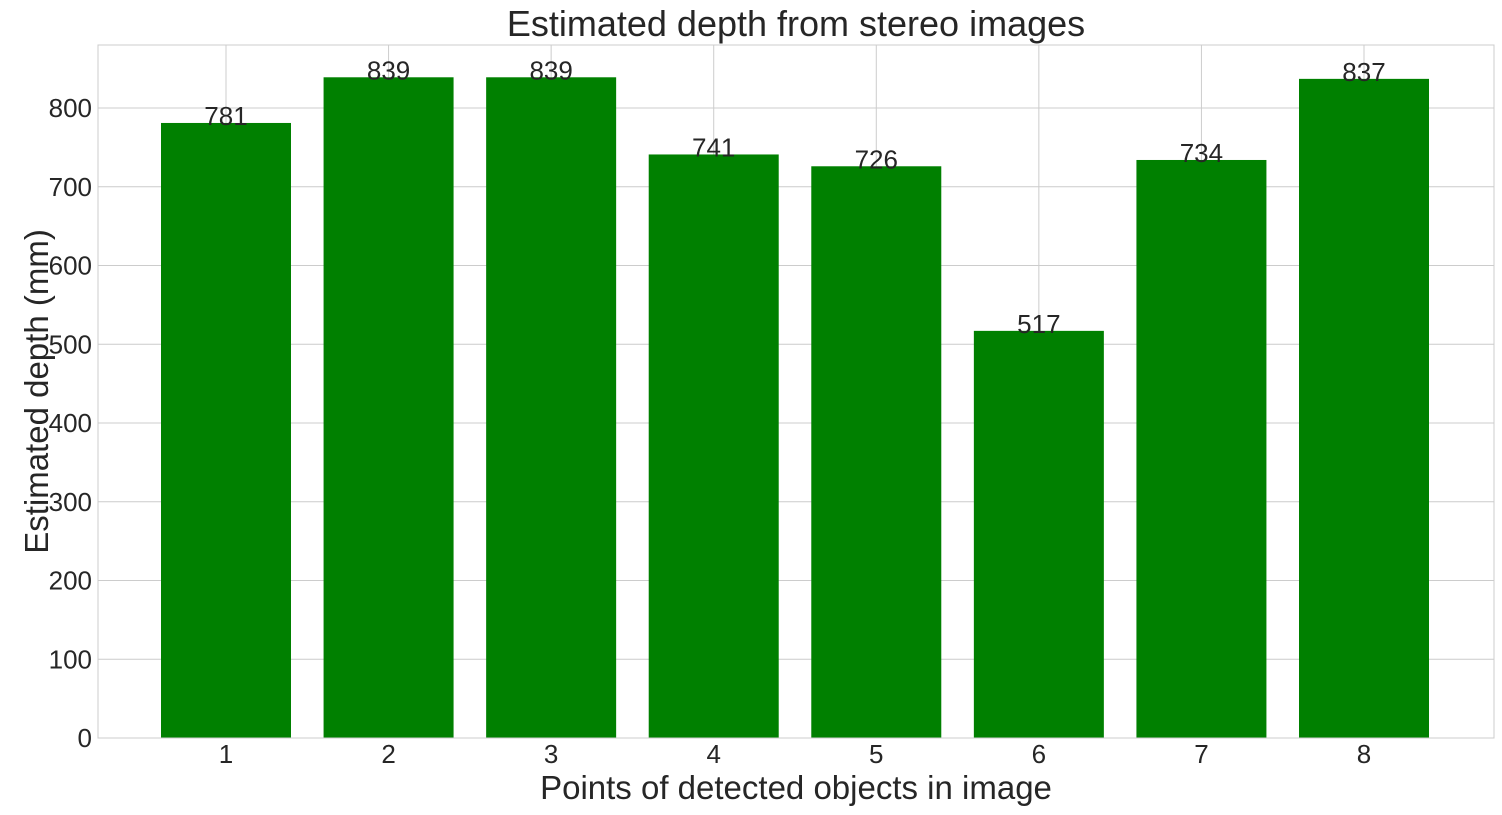 The image size is (1502, 815). Describe the element at coordinates (388, 754) in the screenshot. I see `x-tick-label: 2` at that location.